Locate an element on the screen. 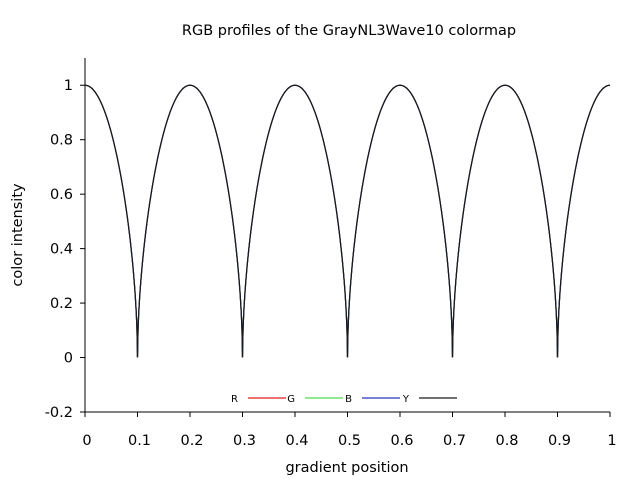 The height and width of the screenshot is (480, 640). y-tick-label: 0.8 is located at coordinates (61, 141).